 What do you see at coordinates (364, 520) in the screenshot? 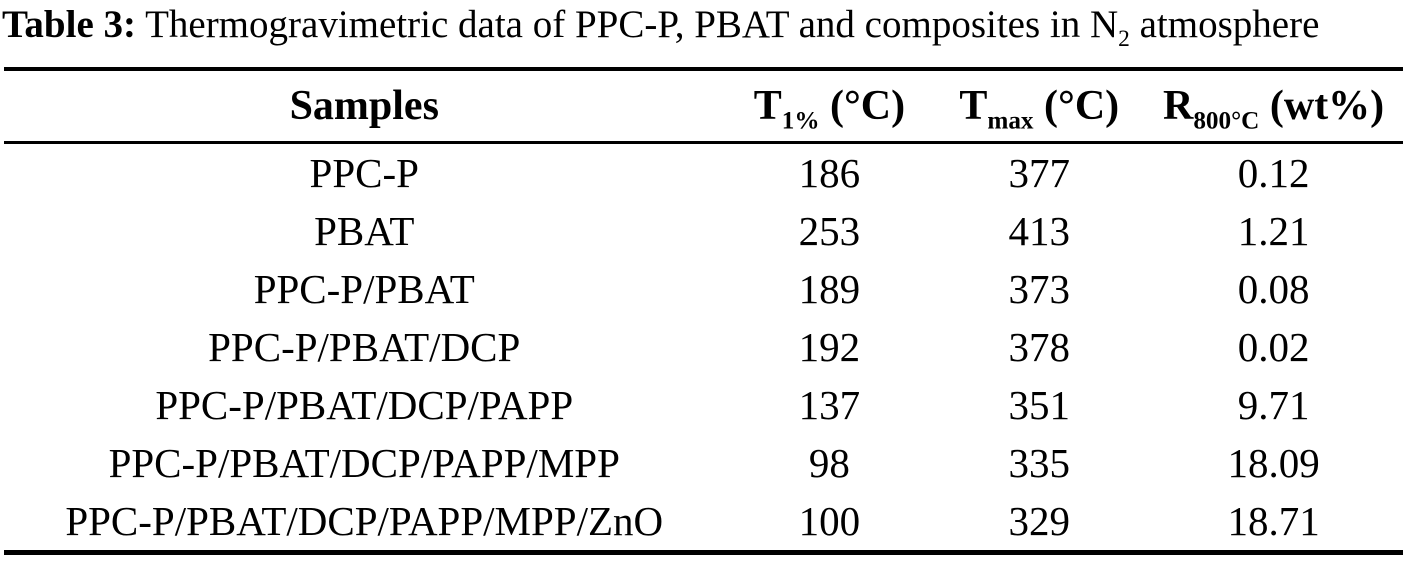
I see `cell-sample: PPC-P/PBAT/DCP/PAPP/MPP/ZnO` at bounding box center [364, 520].